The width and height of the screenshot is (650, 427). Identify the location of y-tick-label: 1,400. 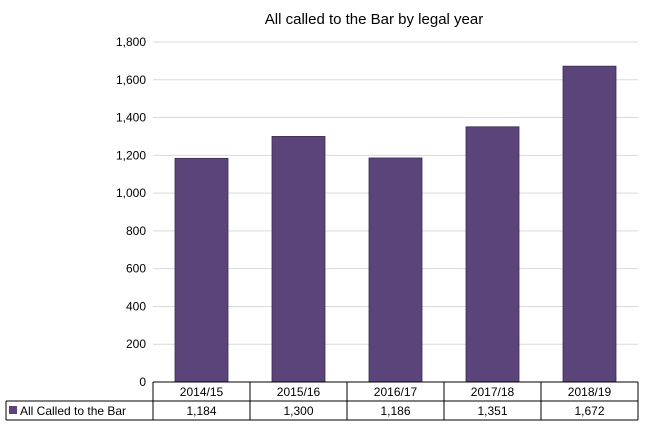
(131, 118).